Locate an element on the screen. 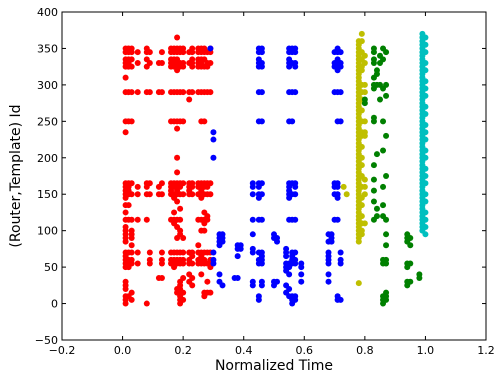  y-tick-label-5: 200 is located at coordinates (47, 158).